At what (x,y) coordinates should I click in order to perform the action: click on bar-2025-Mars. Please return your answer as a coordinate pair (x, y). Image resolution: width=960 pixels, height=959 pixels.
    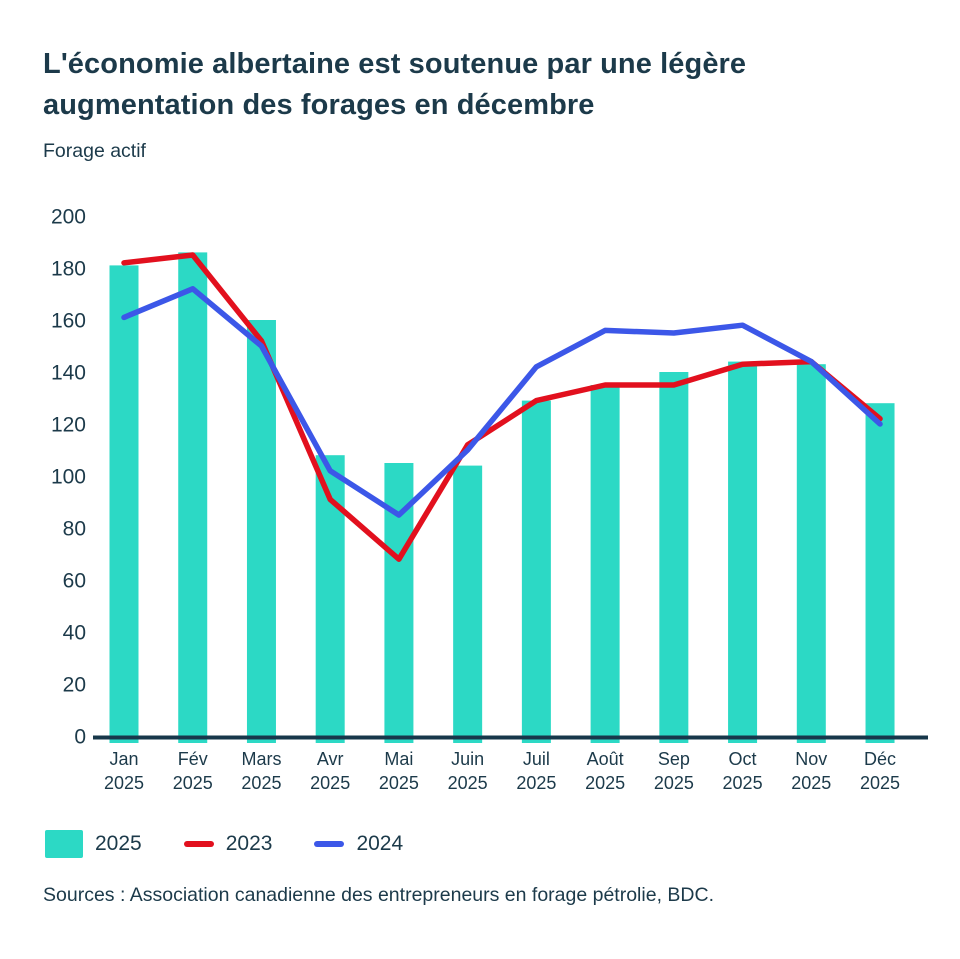
    Looking at the image, I should click on (261, 531).